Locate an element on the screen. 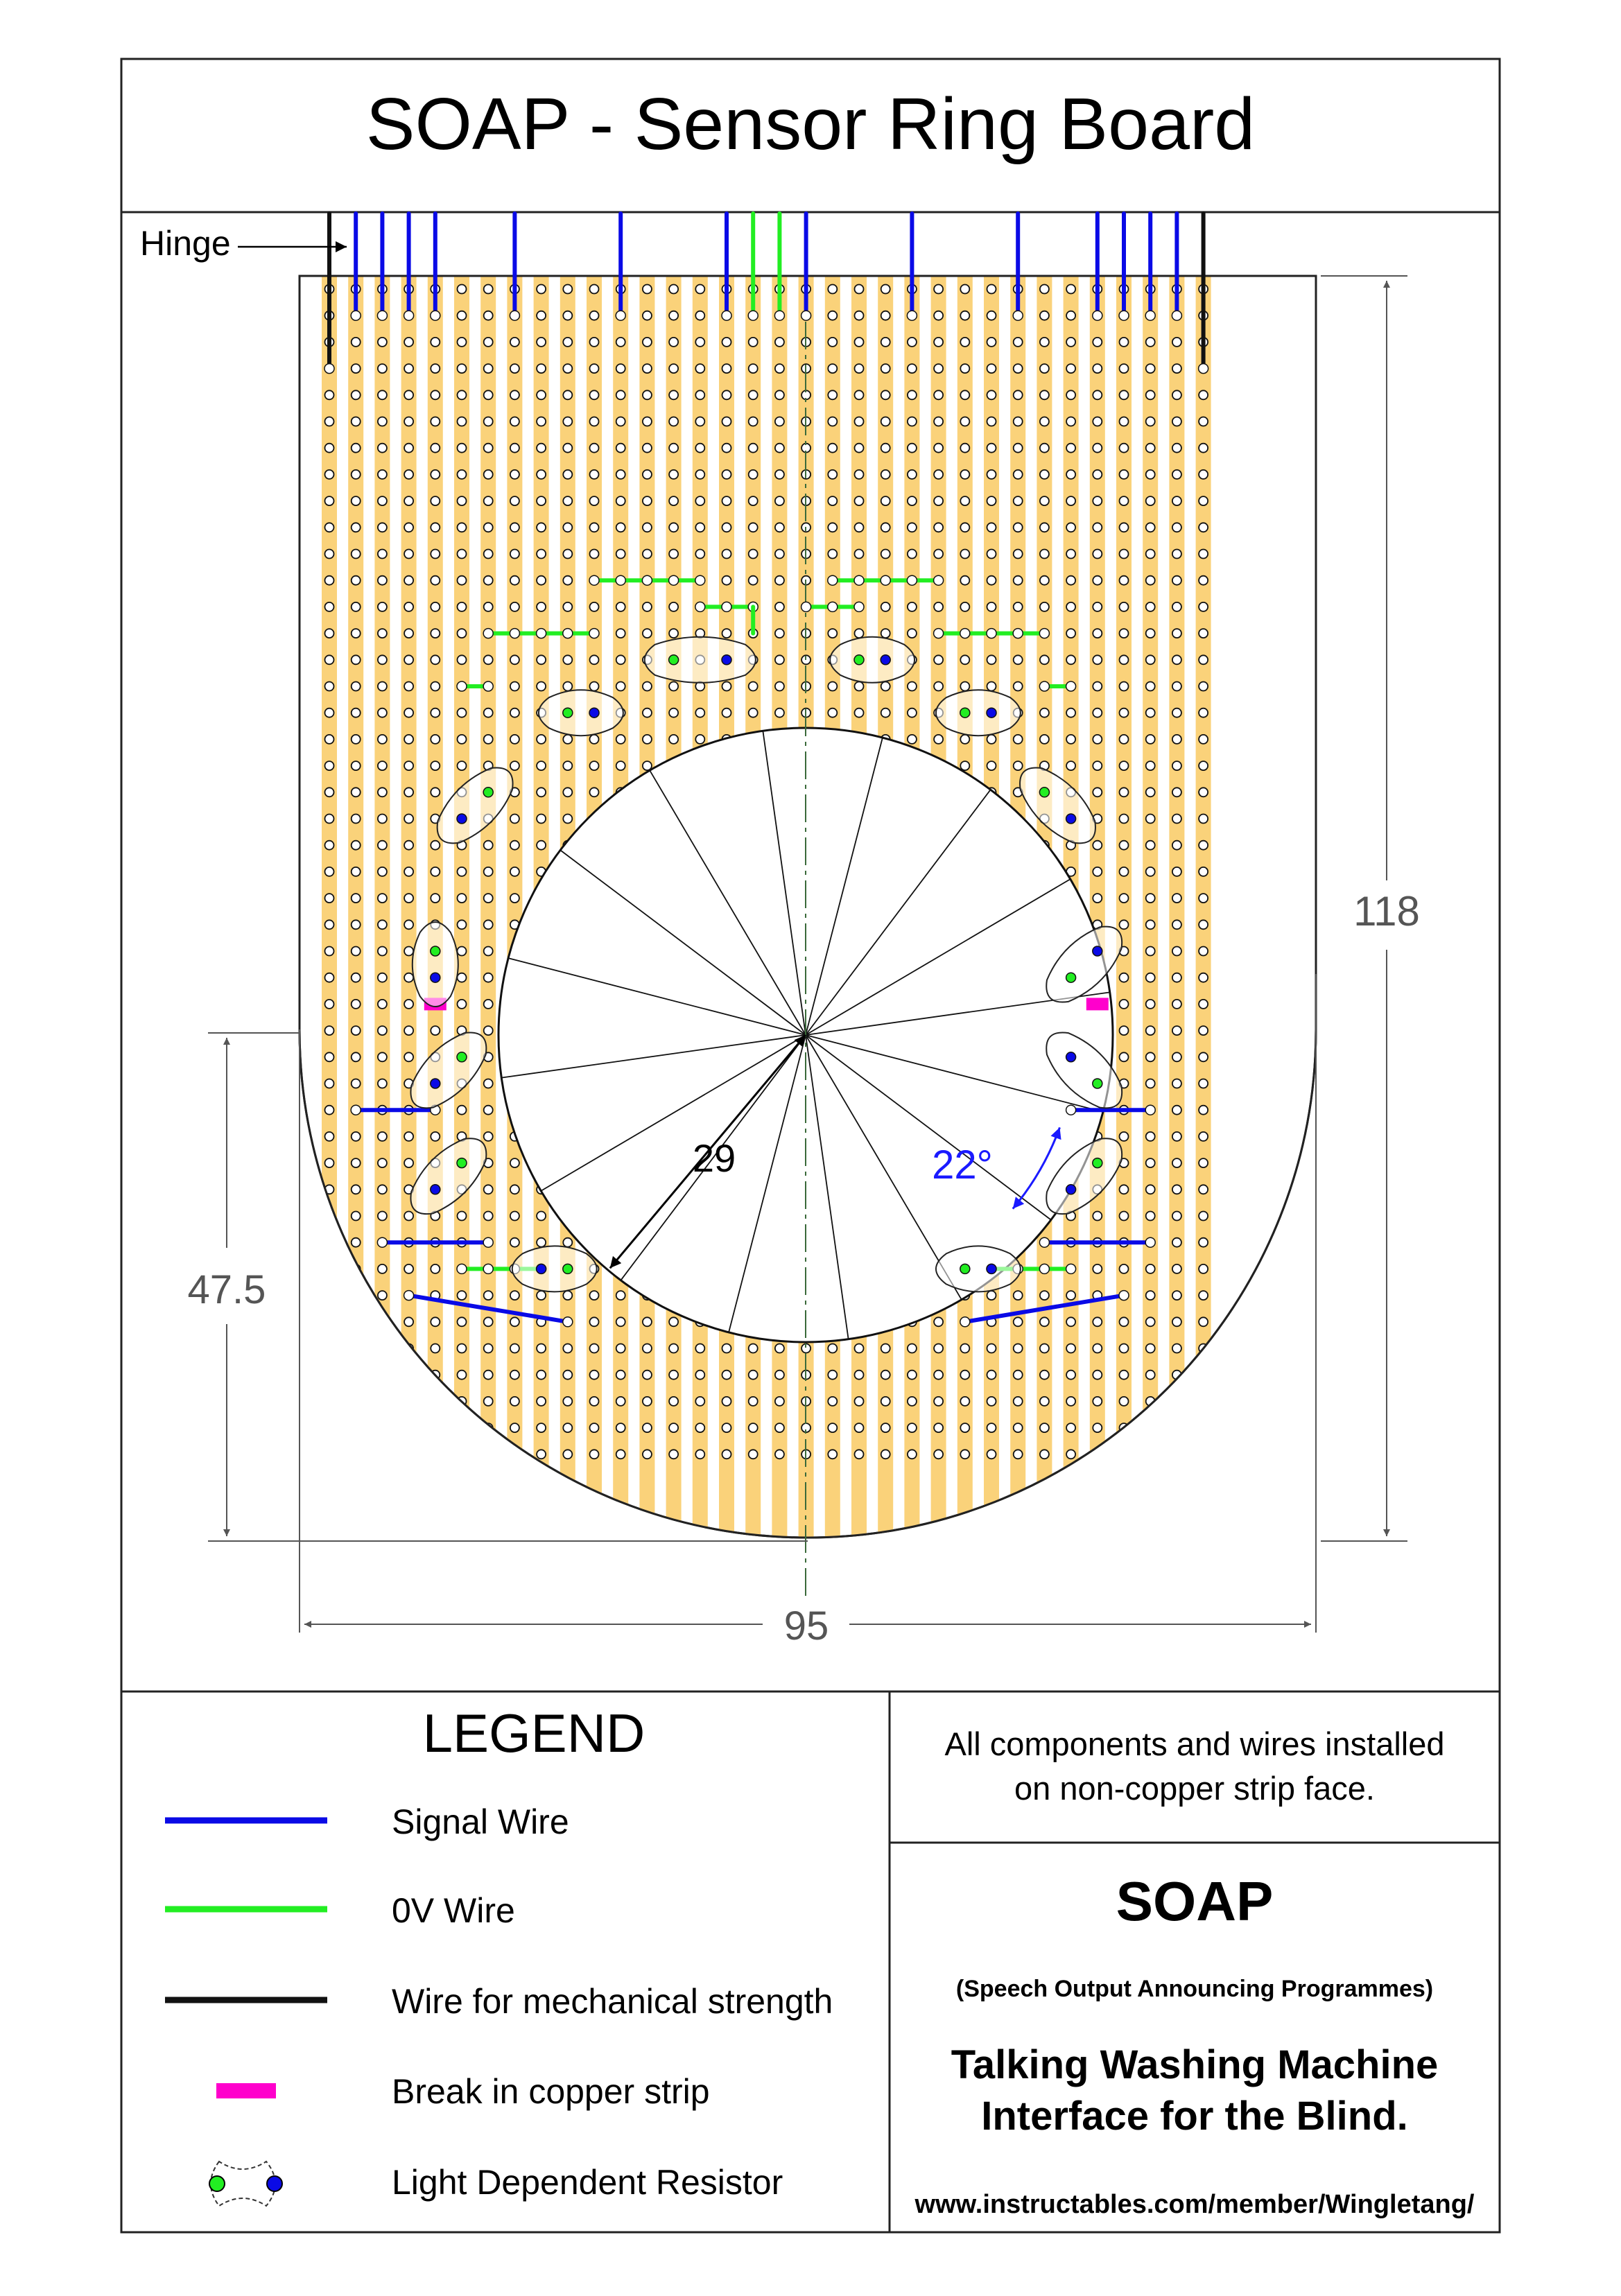 Image resolution: width=1621 pixels, height=2296 pixels. strip-break-swatch is located at coordinates (246, 2090).